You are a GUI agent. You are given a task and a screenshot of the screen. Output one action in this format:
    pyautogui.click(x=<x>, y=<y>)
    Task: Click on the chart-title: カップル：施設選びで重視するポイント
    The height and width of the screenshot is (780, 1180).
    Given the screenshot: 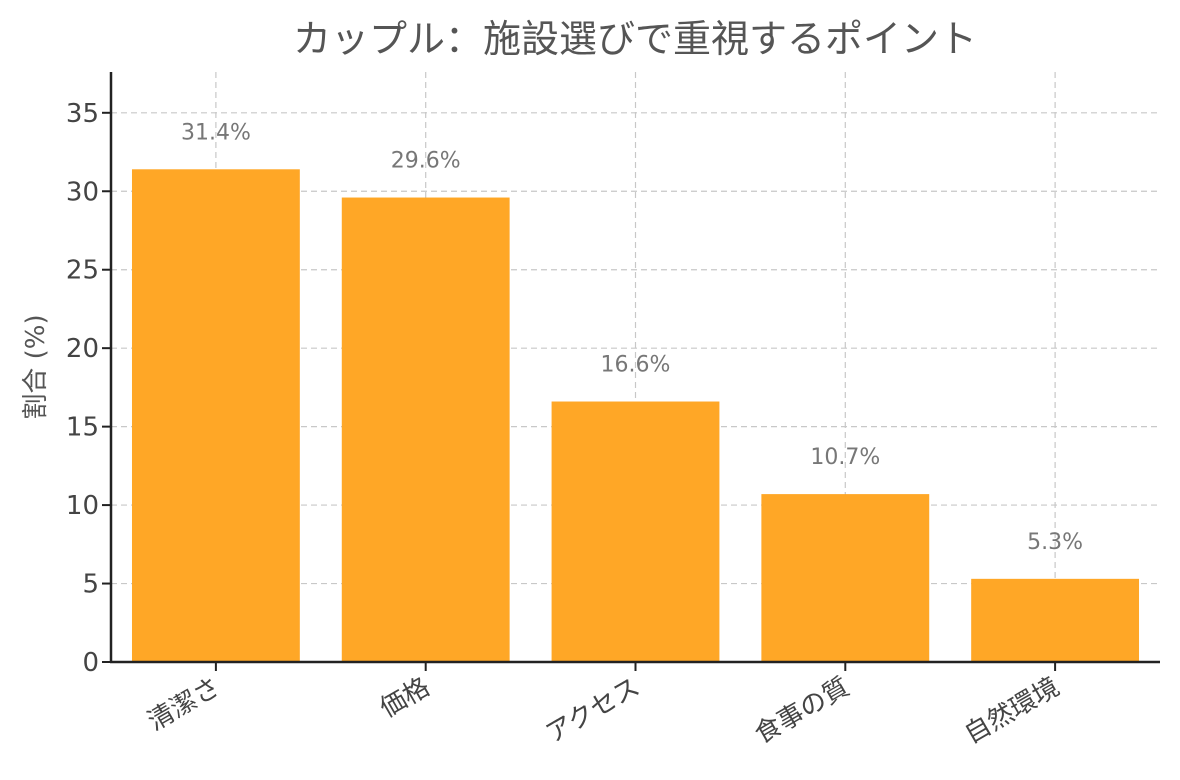 What is the action you would take?
    pyautogui.click(x=635, y=39)
    